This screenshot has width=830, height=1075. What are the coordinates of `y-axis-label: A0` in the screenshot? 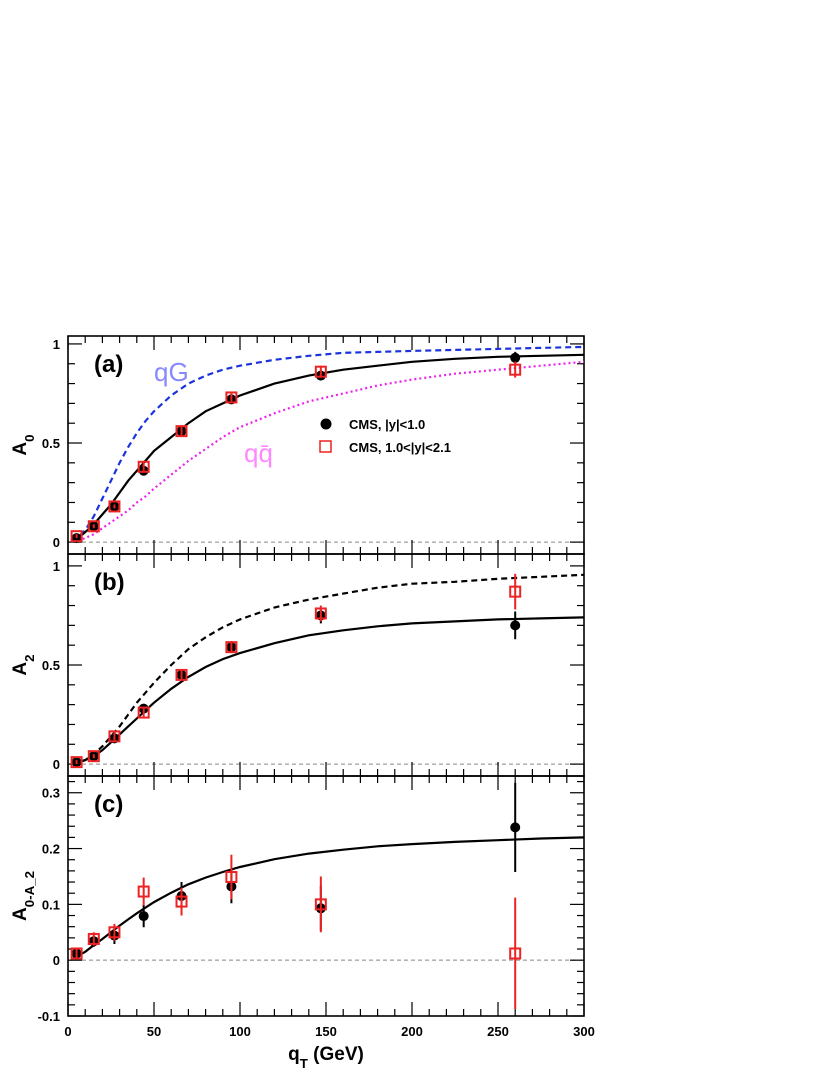 It's located at (23, 444).